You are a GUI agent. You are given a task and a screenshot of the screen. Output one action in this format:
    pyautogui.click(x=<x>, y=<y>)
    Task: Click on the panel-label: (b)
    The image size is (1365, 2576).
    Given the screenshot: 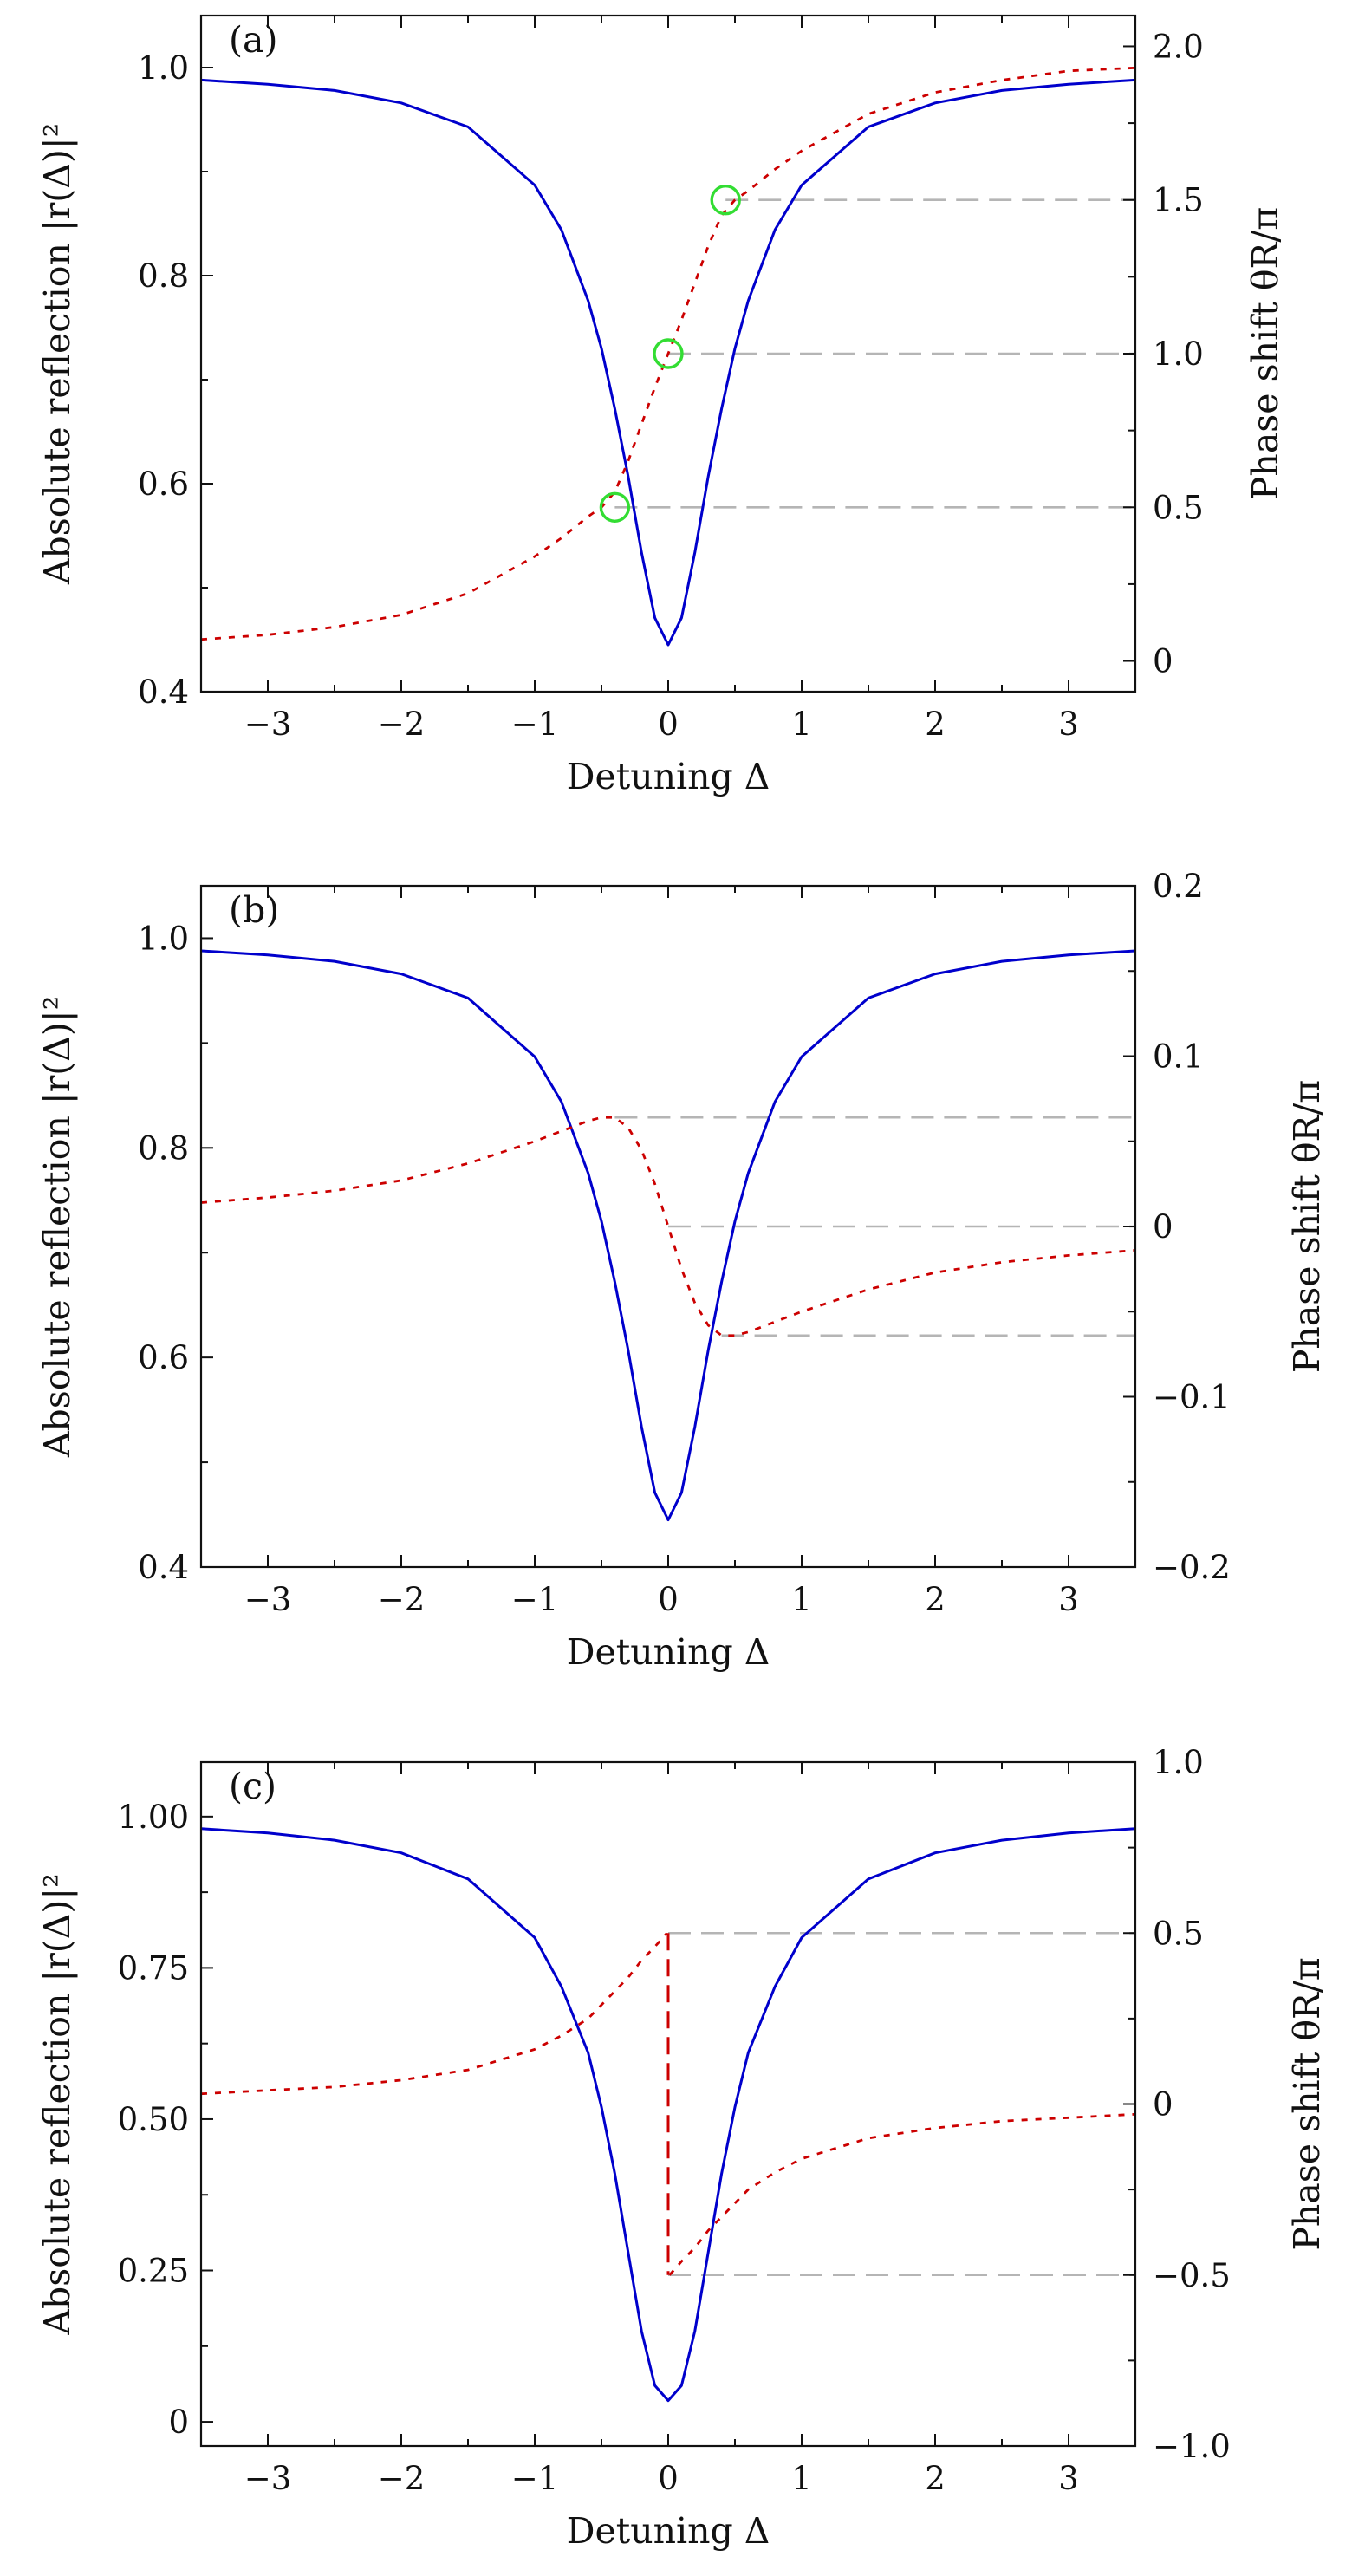 What is the action you would take?
    pyautogui.click(x=254, y=910)
    